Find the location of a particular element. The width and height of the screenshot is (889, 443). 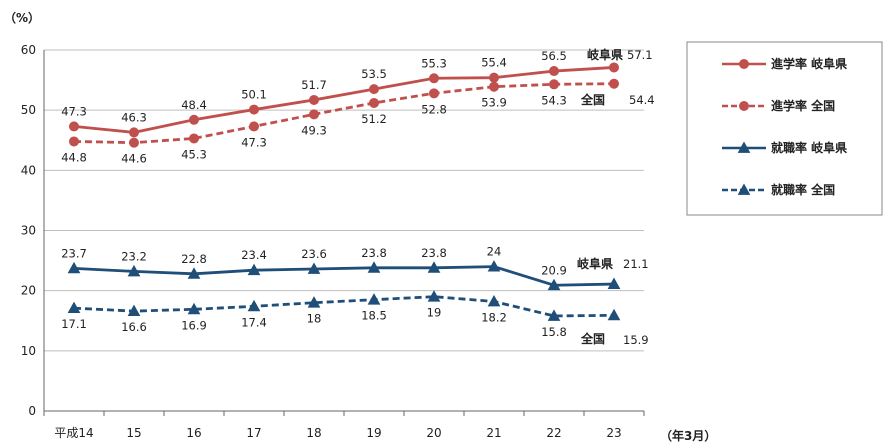

data-label: 17.1 is located at coordinates (74, 324).